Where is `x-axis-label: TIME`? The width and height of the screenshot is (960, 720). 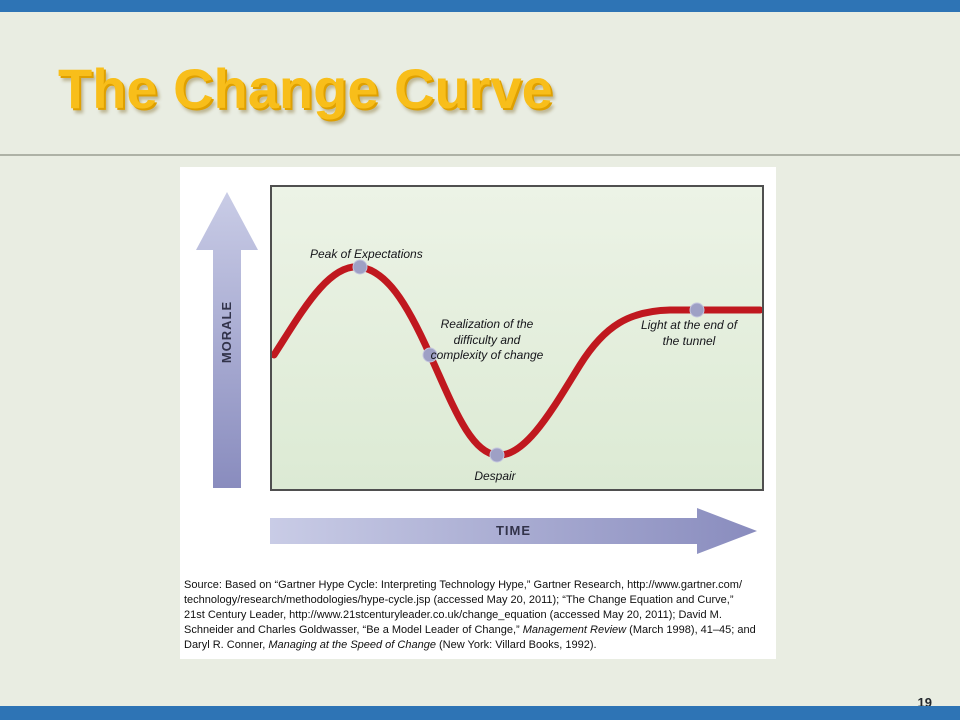 x-axis-label: TIME is located at coordinates (513, 530).